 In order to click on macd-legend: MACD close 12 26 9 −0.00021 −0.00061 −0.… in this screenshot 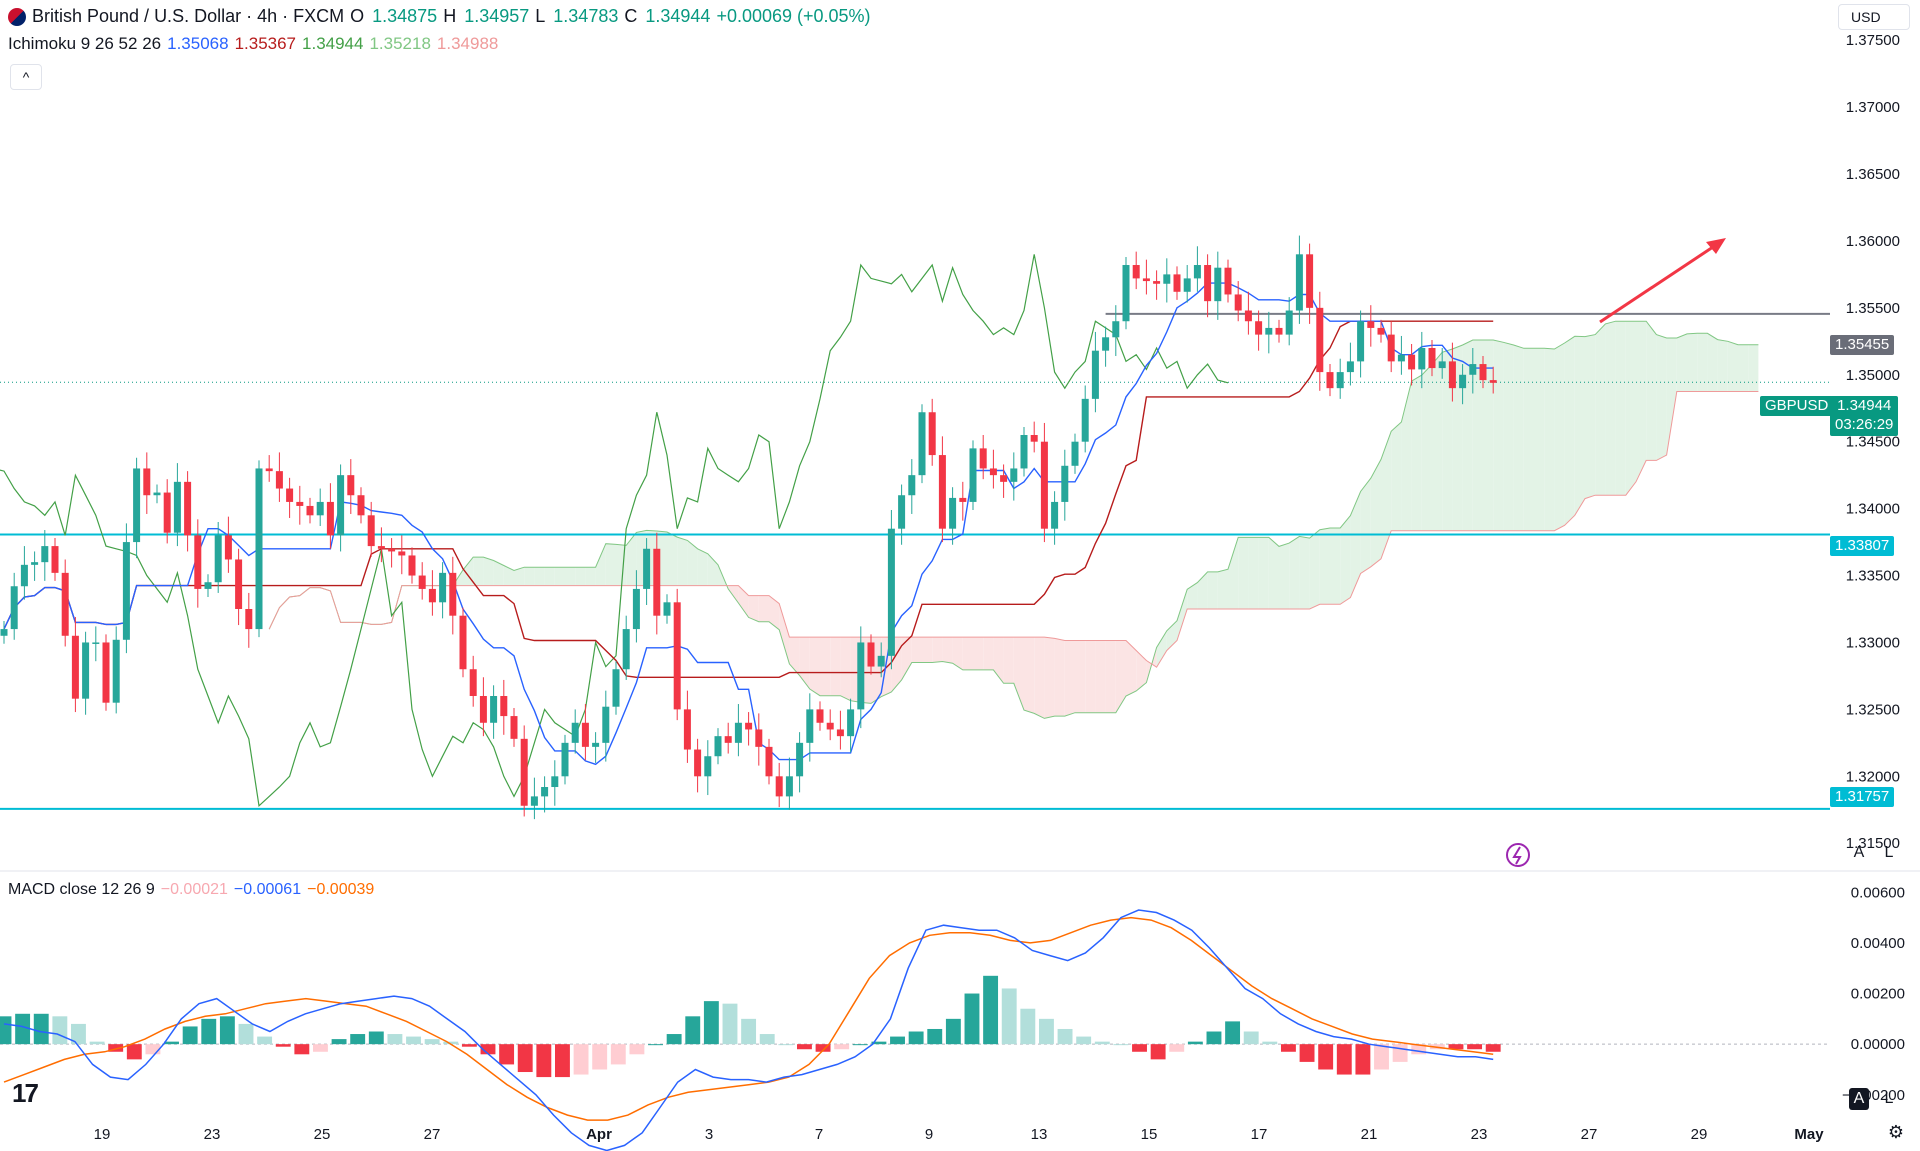, I will do `click(191, 890)`.